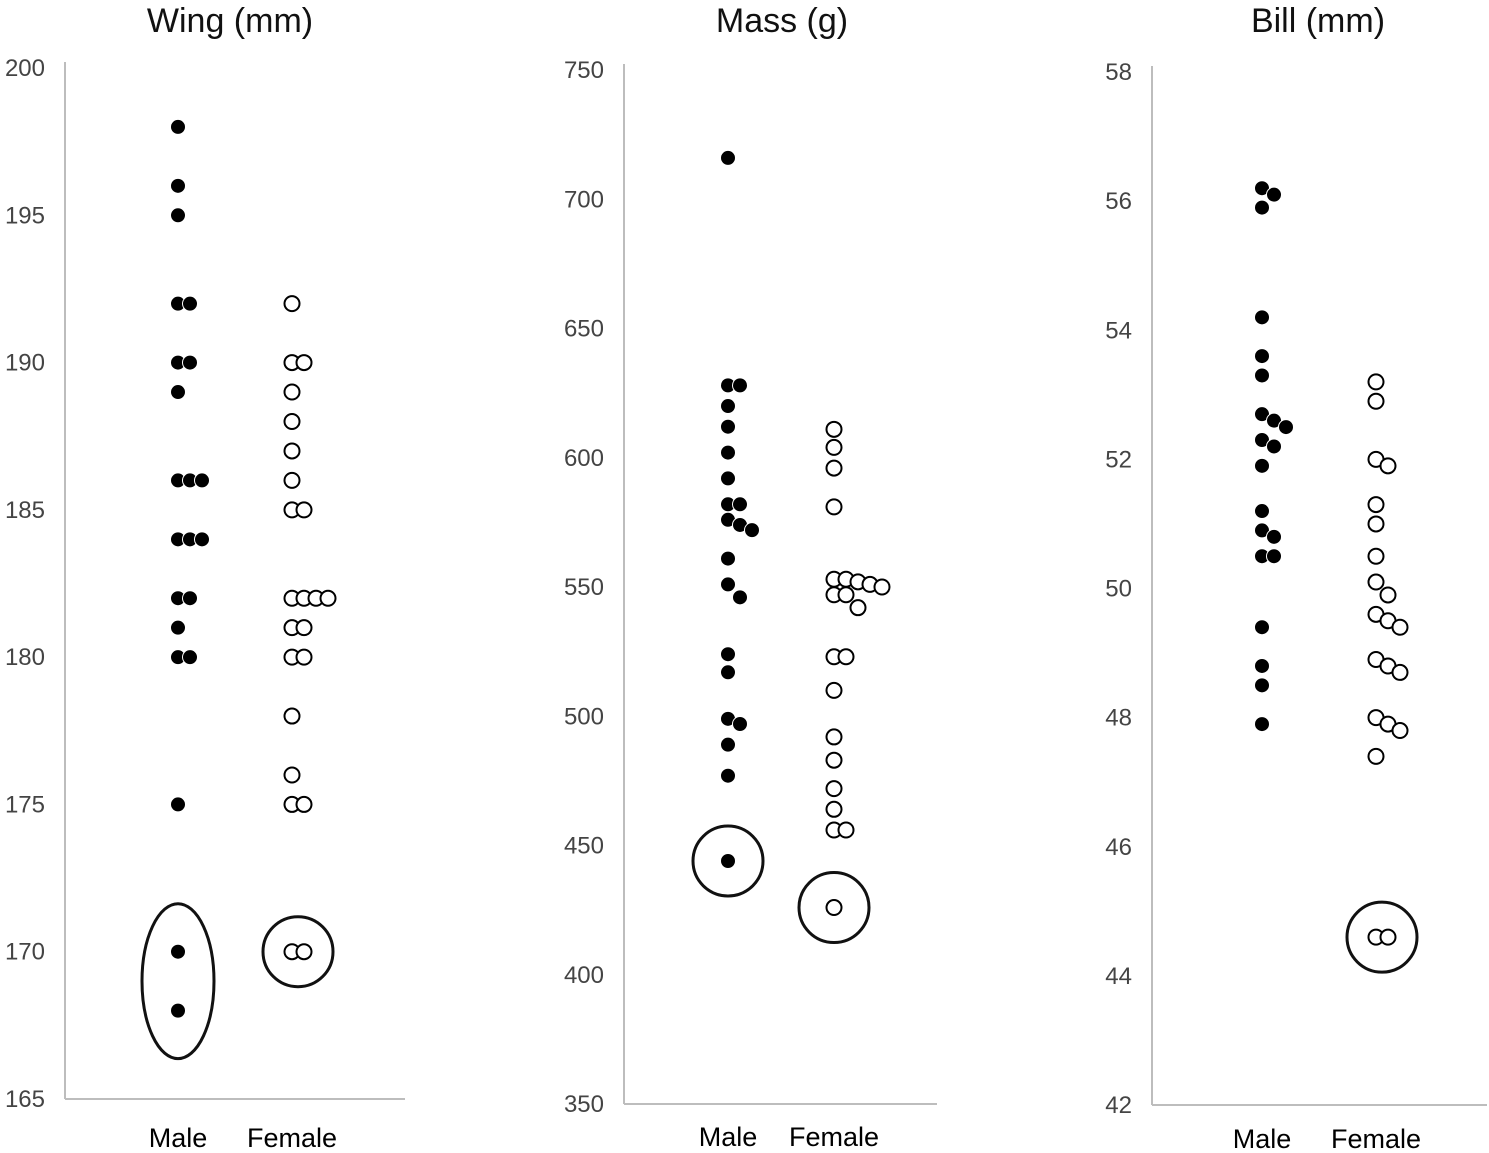  What do you see at coordinates (584, 199) in the screenshot?
I see `y-tick-label: 700` at bounding box center [584, 199].